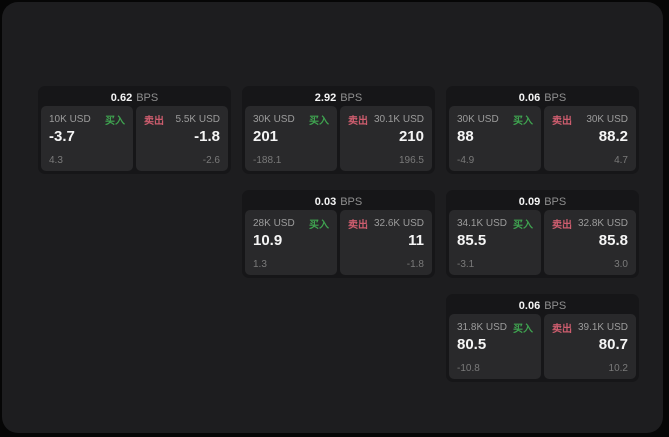 The width and height of the screenshot is (669, 437). Describe the element at coordinates (70, 119) in the screenshot. I see `buy-notional: 10K USD` at that location.